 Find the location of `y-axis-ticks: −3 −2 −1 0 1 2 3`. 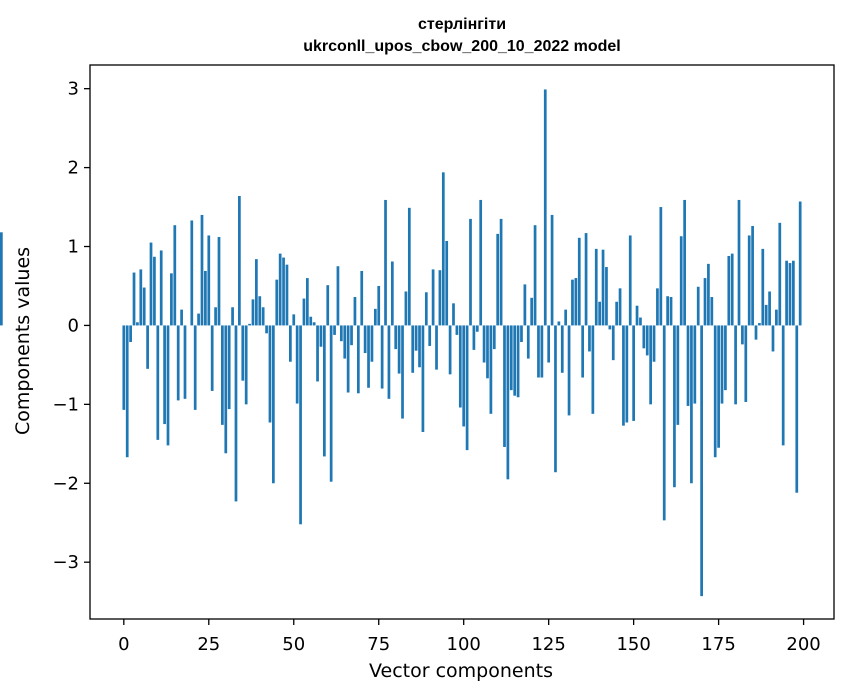

y-axis-ticks: −3 −2 −1 0 1 2 3 is located at coordinates (71, 326).